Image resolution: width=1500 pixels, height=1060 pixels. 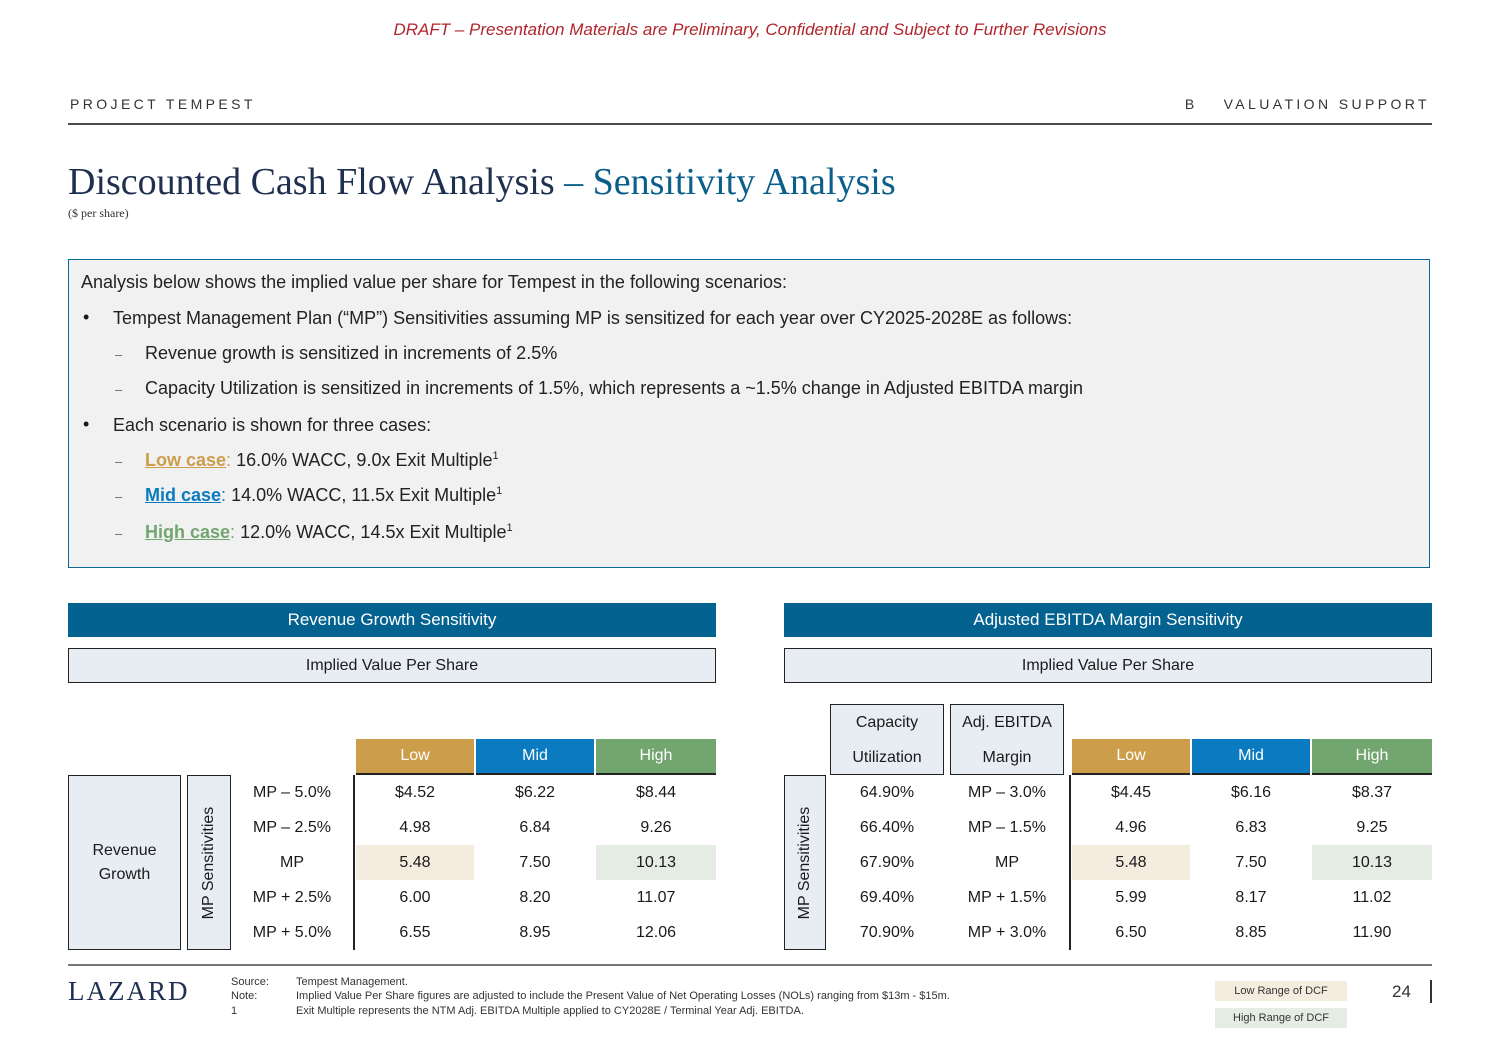 What do you see at coordinates (1007, 739) in the screenshot?
I see `adj-ebitda-margin-header: Adj. EBITDA Margin` at bounding box center [1007, 739].